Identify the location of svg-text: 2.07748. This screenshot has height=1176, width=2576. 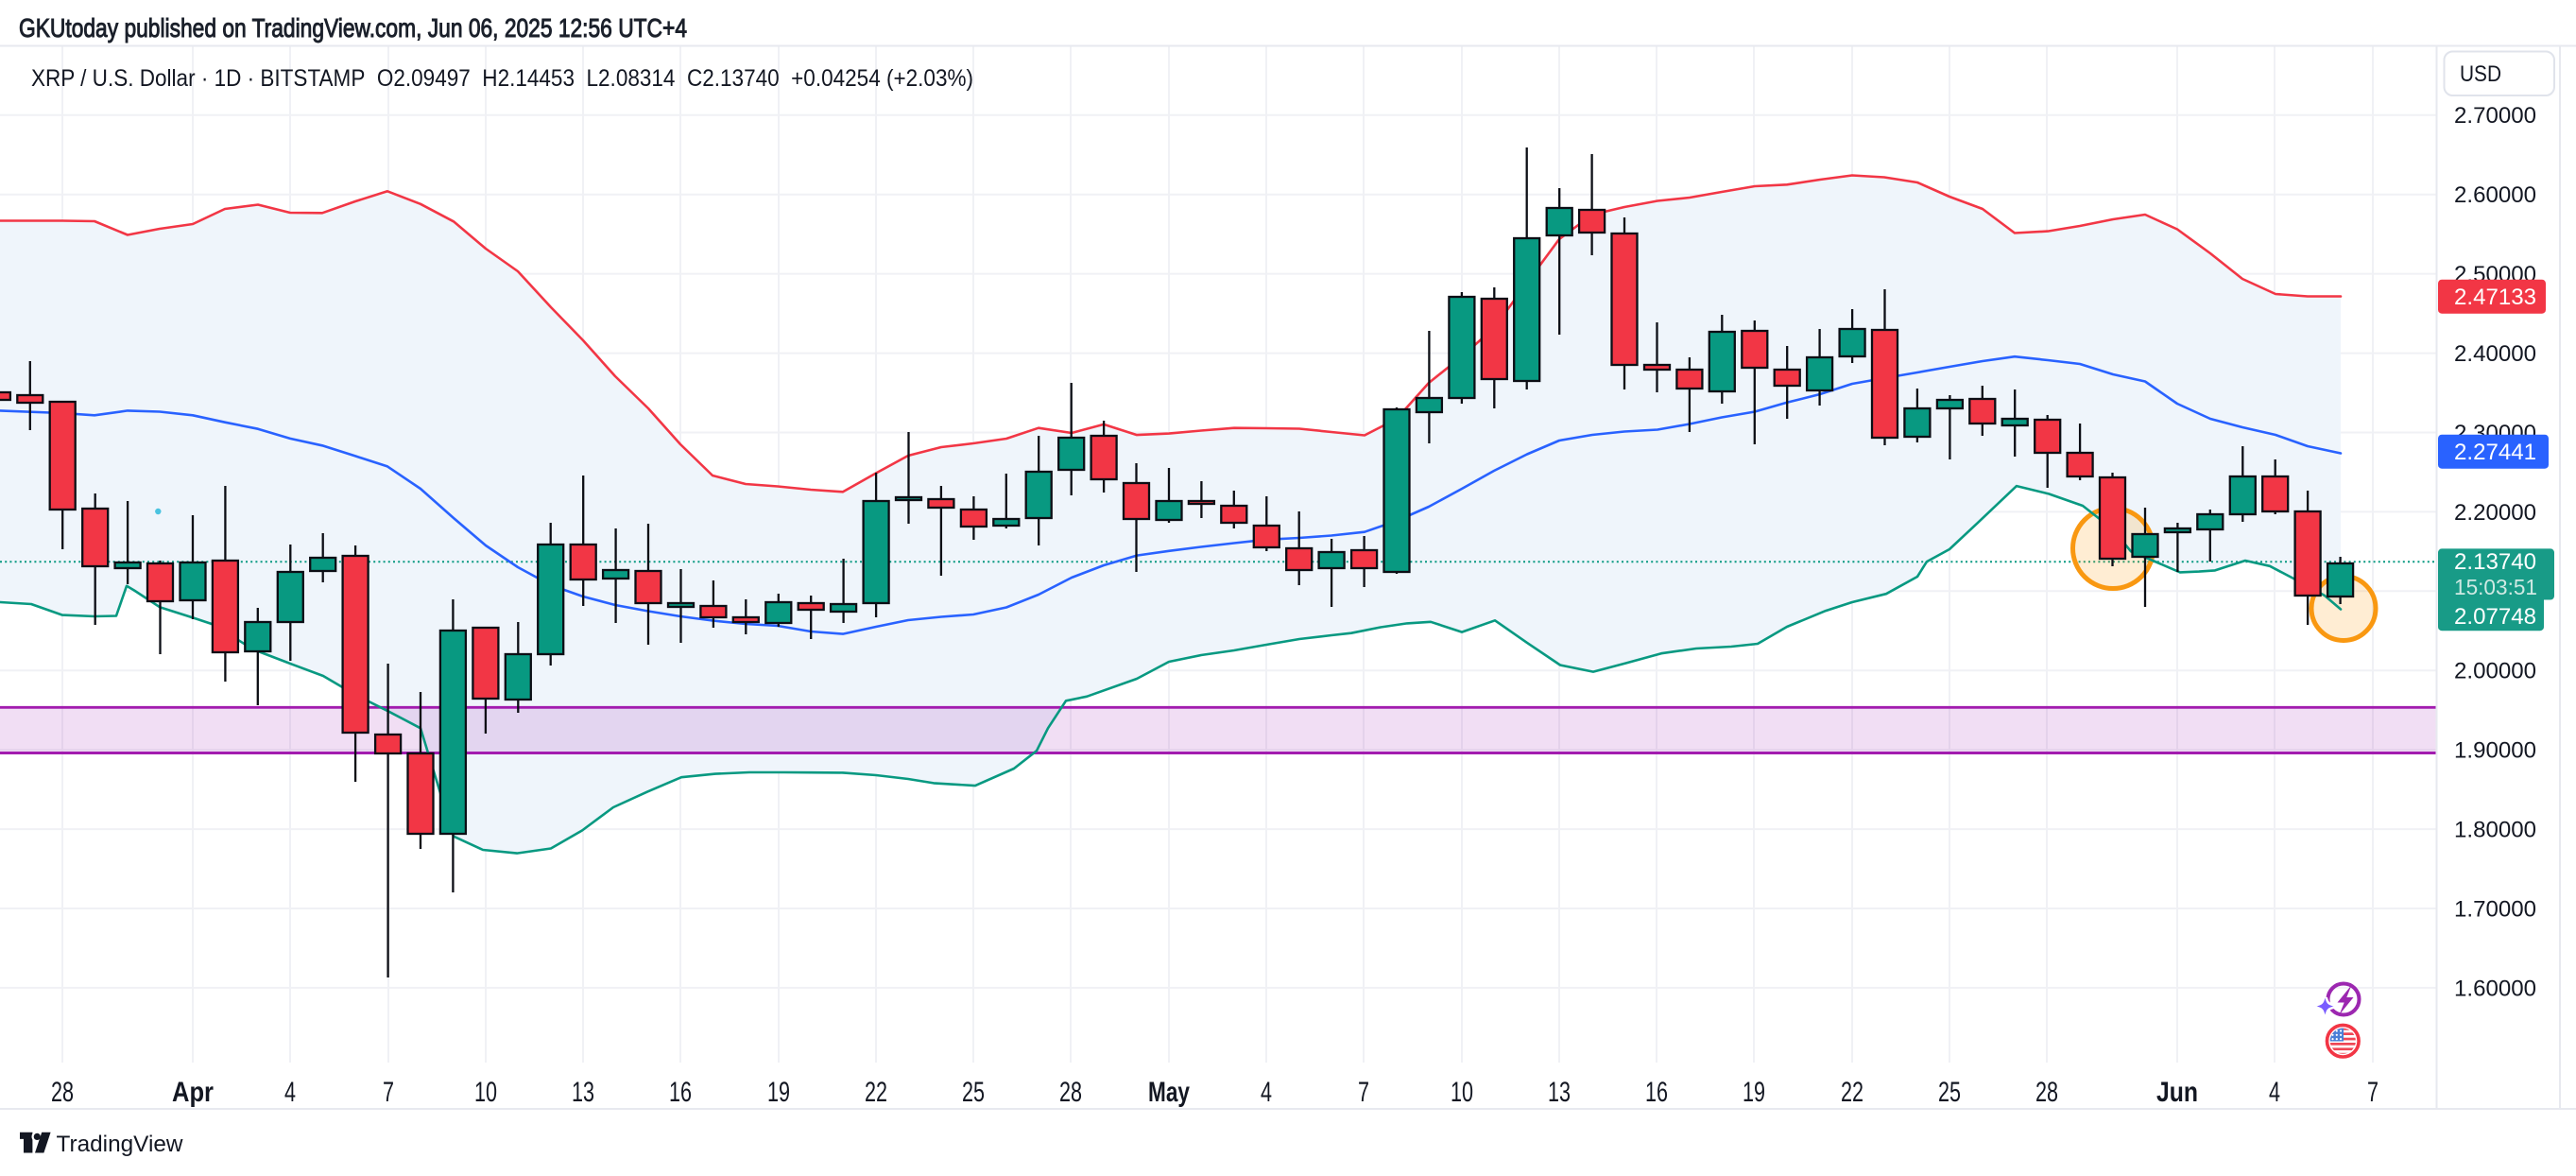
(2495, 617).